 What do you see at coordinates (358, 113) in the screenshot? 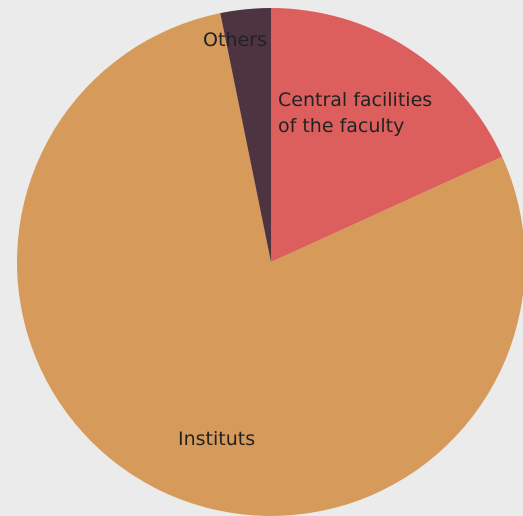
I see `slice-label-central-facilities: Central facilities of the faculty` at bounding box center [358, 113].